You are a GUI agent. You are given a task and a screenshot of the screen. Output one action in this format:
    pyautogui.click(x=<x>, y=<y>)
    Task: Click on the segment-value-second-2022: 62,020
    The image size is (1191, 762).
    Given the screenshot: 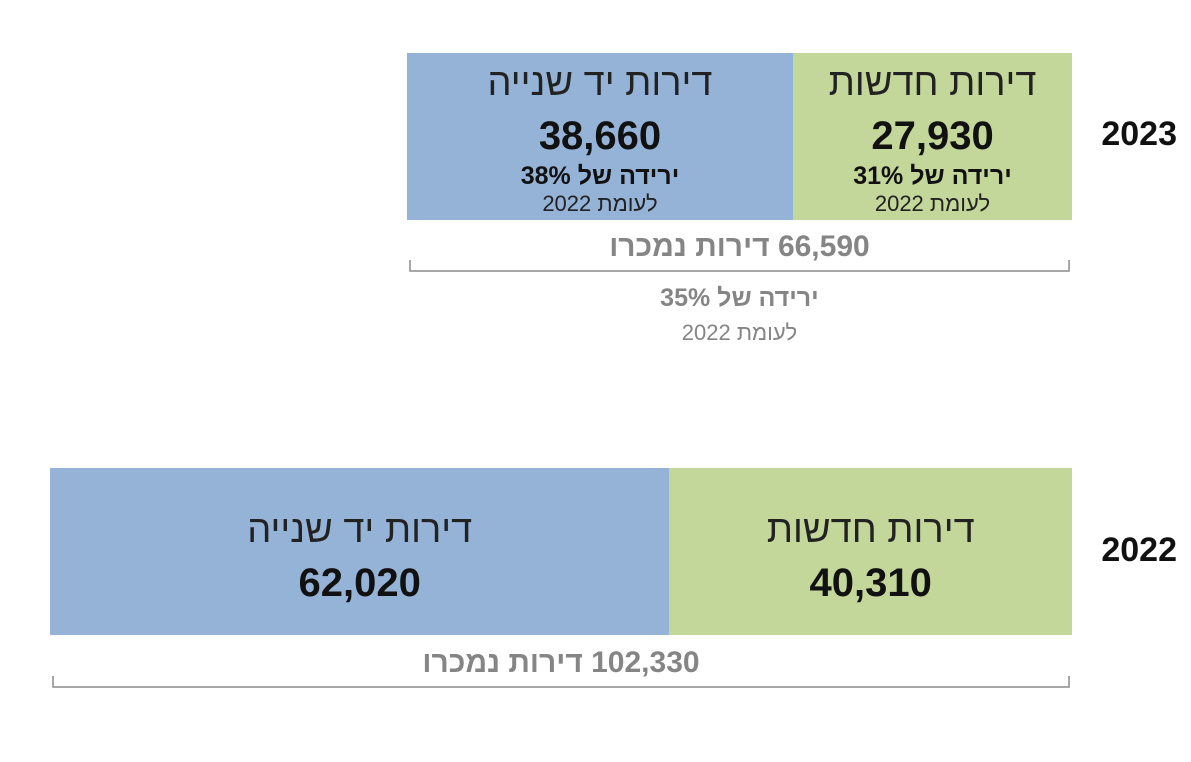 What is the action you would take?
    pyautogui.click(x=359, y=583)
    